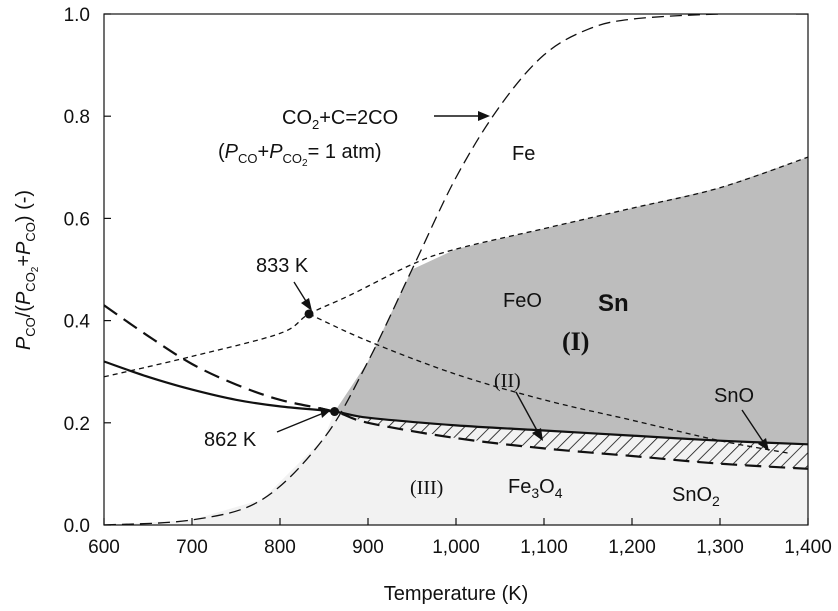  I want to click on sno2-region-label: SnO2, so click(696, 496).